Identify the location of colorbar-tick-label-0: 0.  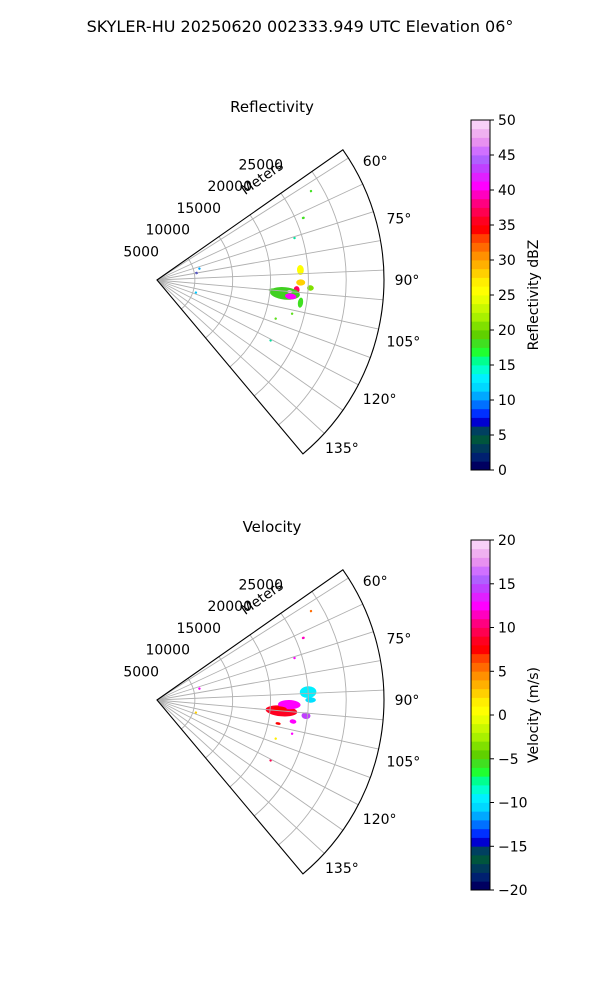
(502, 471).